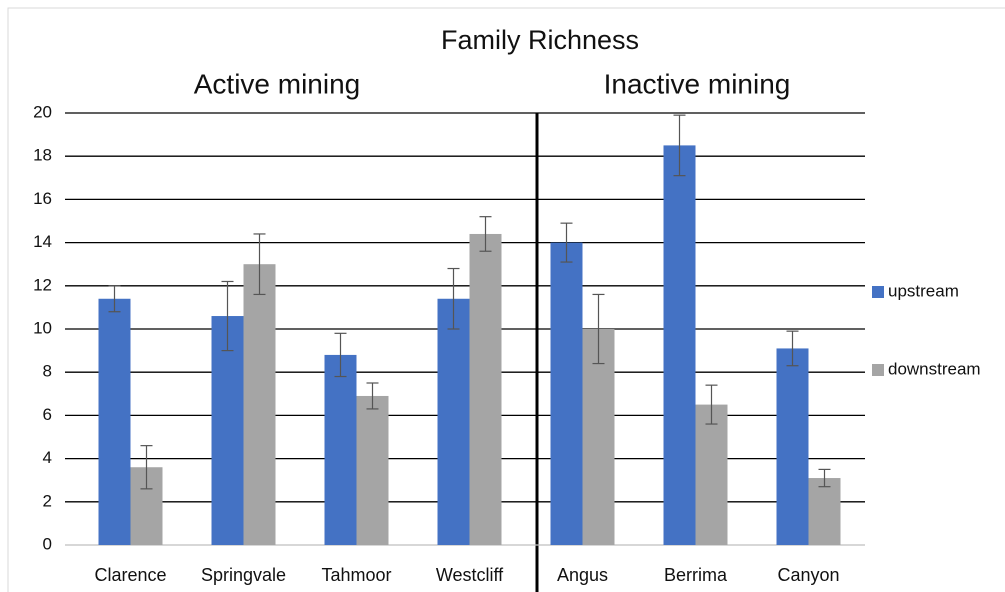 This screenshot has height=592, width=1005. I want to click on legend-label: upstream, so click(923, 290).